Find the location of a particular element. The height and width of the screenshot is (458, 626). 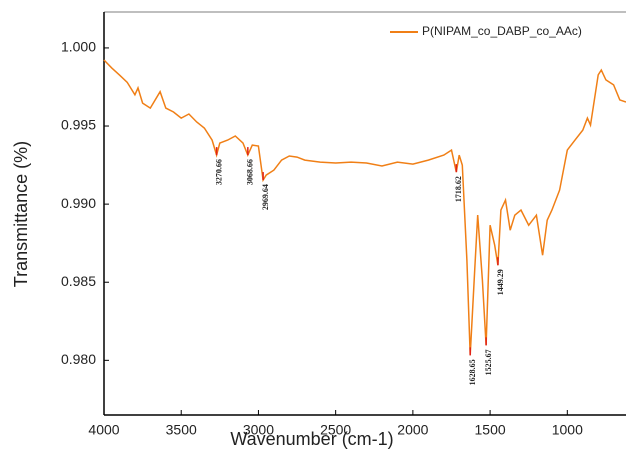

peak-label: 2969.64 is located at coordinates (265, 197).